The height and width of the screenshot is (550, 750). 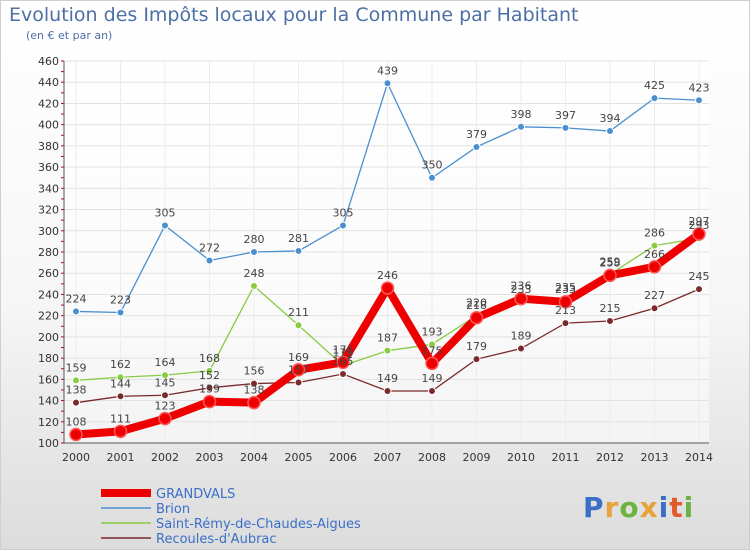 I want to click on x-tick-label: 2001, so click(x=121, y=457).